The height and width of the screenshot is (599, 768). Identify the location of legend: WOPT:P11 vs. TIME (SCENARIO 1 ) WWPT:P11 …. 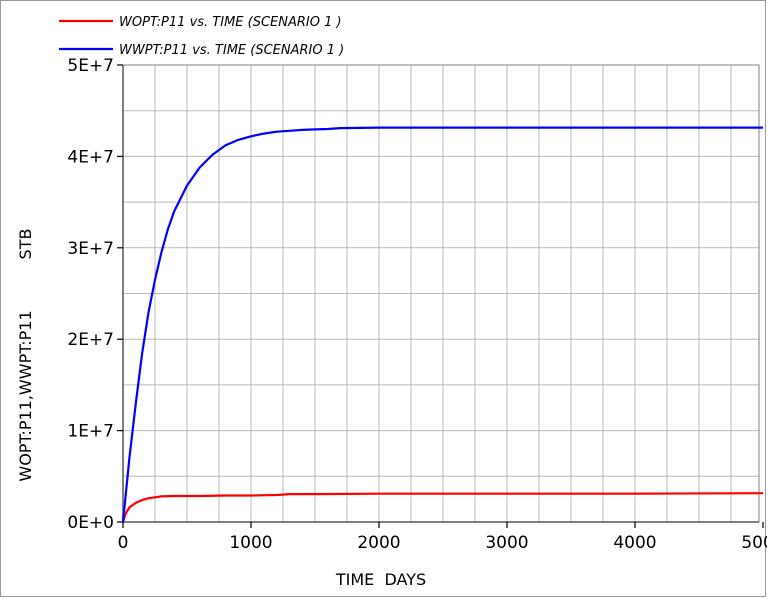
(201, 36).